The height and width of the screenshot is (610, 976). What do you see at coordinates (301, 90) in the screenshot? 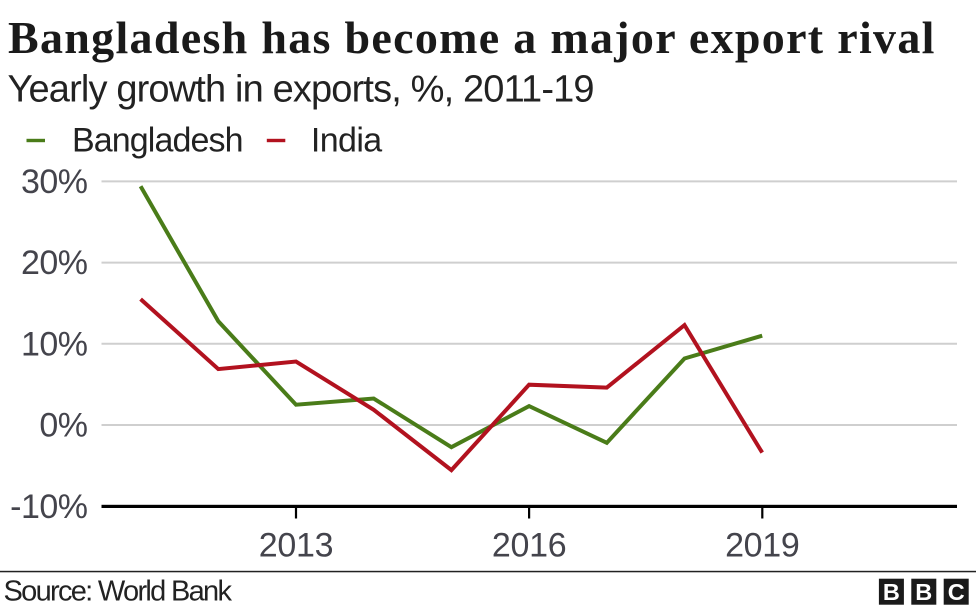
I see `svg-text:Yearly growth in exports, %, 2: Yearly growth in exports, %, 2011-19` at bounding box center [301, 90].